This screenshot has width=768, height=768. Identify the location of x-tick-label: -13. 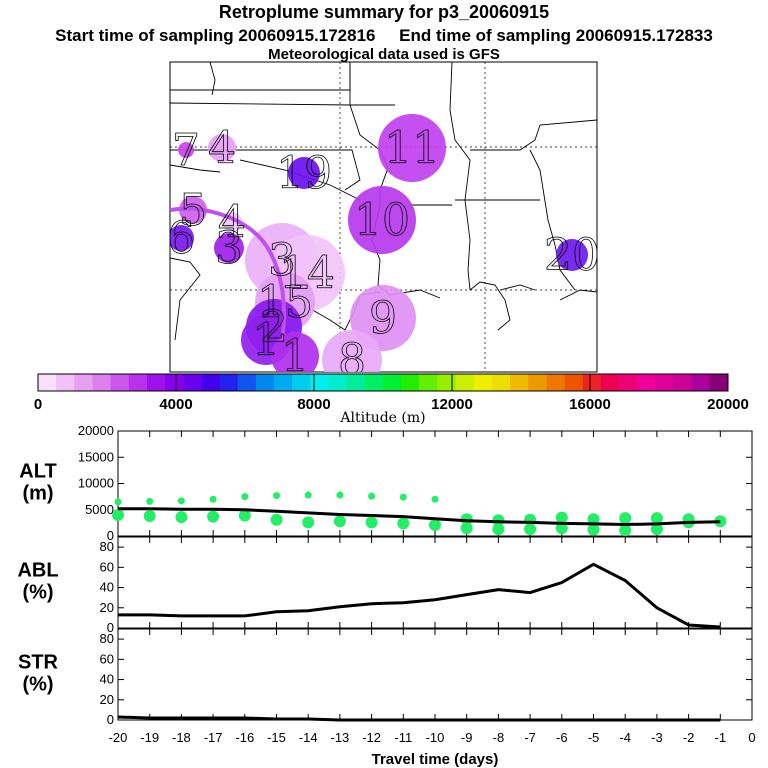
(340, 737).